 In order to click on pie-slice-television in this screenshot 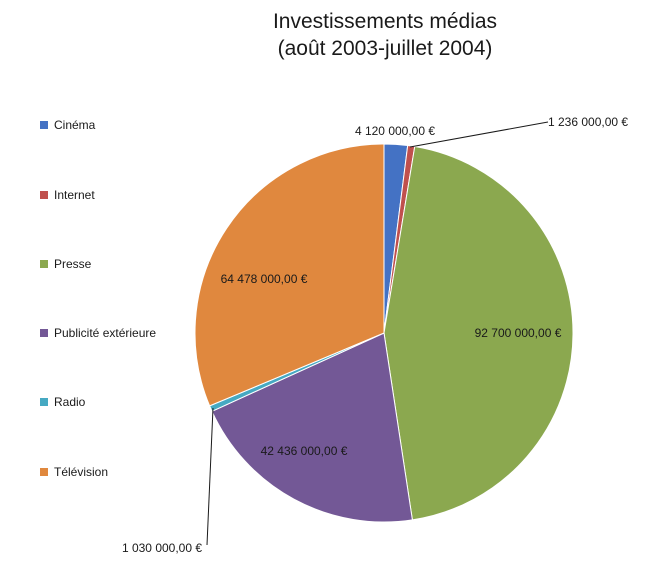, I will do `click(289, 275)`.